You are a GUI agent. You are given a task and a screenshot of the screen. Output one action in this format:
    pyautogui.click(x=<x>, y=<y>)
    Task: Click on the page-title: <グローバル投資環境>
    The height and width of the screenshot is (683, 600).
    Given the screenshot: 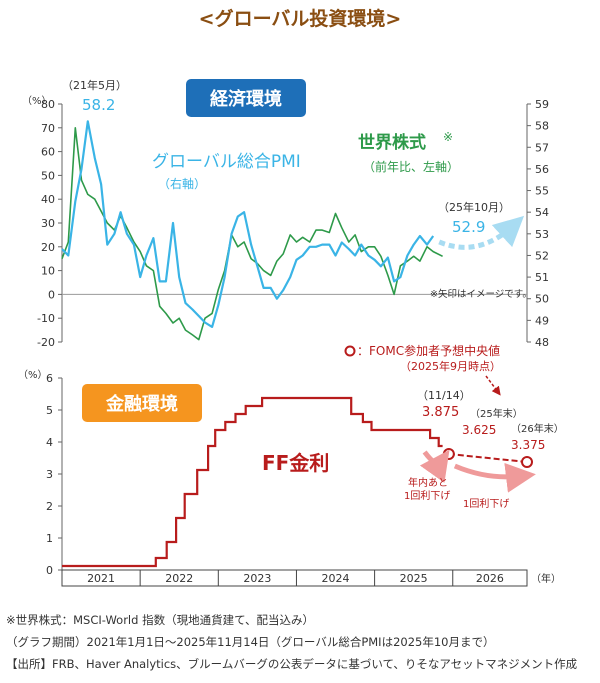 What is the action you would take?
    pyautogui.click(x=300, y=19)
    